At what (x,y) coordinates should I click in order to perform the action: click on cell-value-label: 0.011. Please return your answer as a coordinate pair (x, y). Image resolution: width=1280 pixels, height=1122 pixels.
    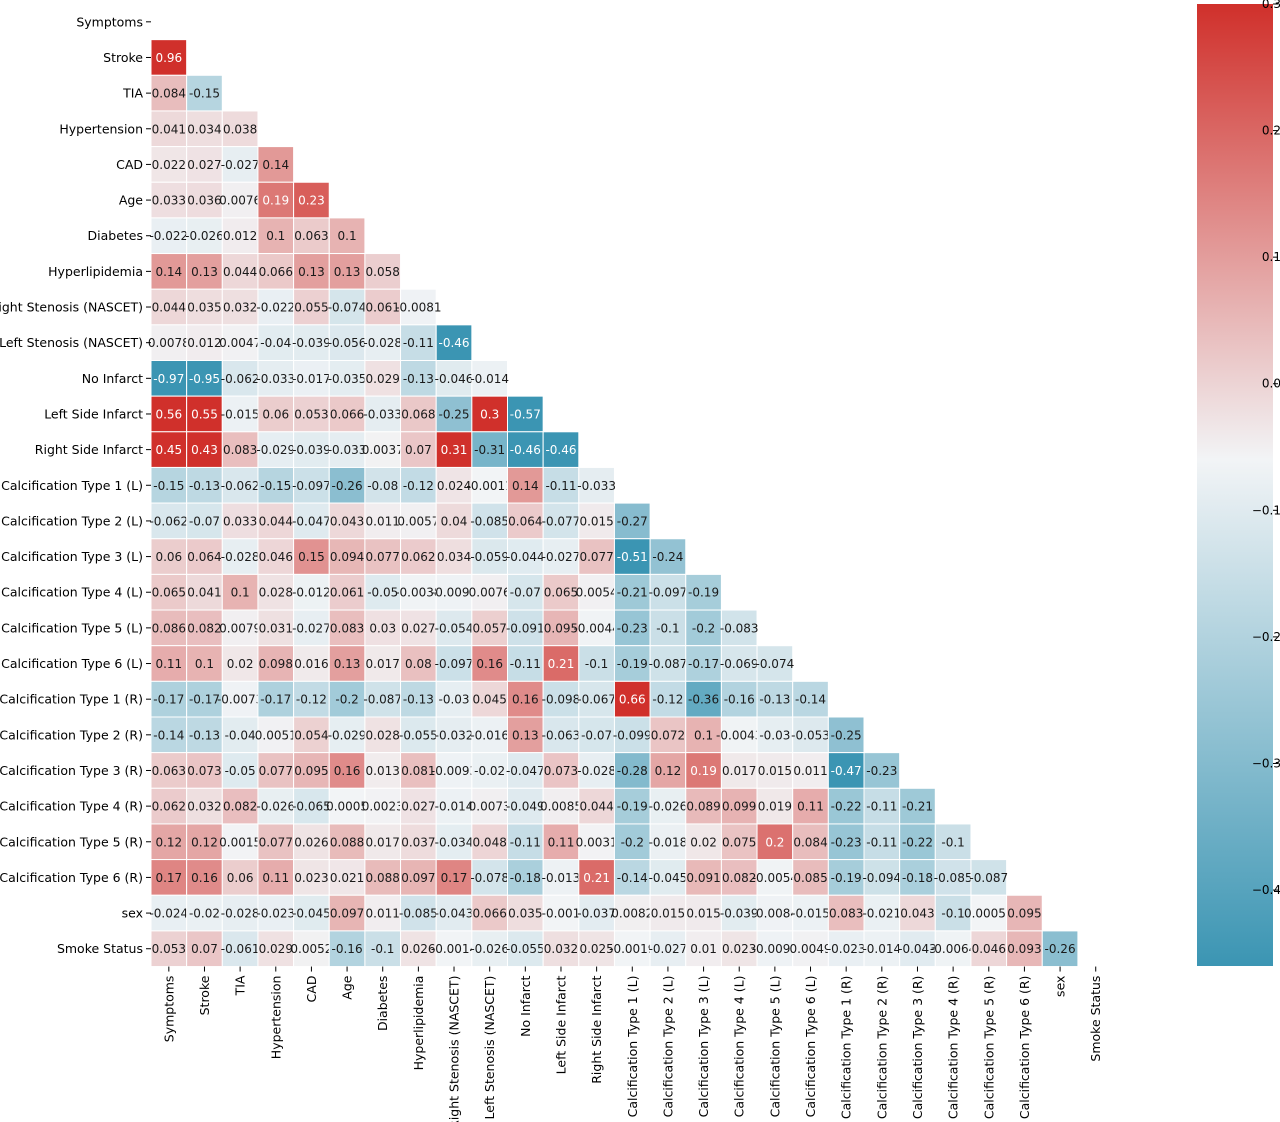
    Looking at the image, I should click on (383, 914).